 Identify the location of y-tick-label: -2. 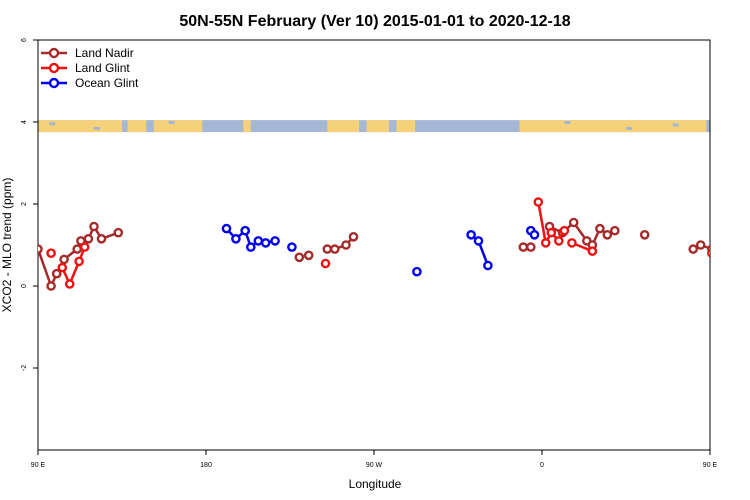
(24, 368).